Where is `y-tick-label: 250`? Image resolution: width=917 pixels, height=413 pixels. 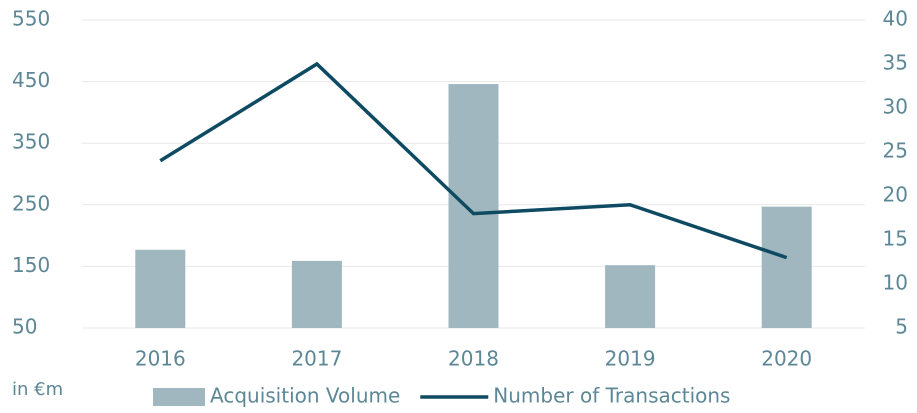 y-tick-label: 250 is located at coordinates (31, 203).